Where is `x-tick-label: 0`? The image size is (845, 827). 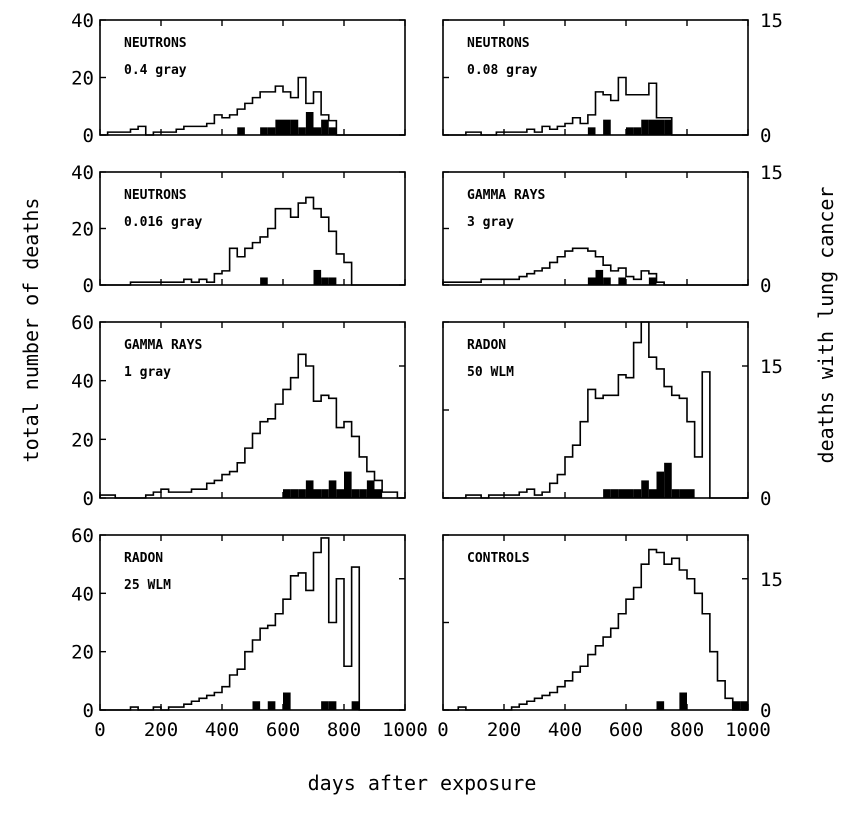 x-tick-label: 0 is located at coordinates (442, 730).